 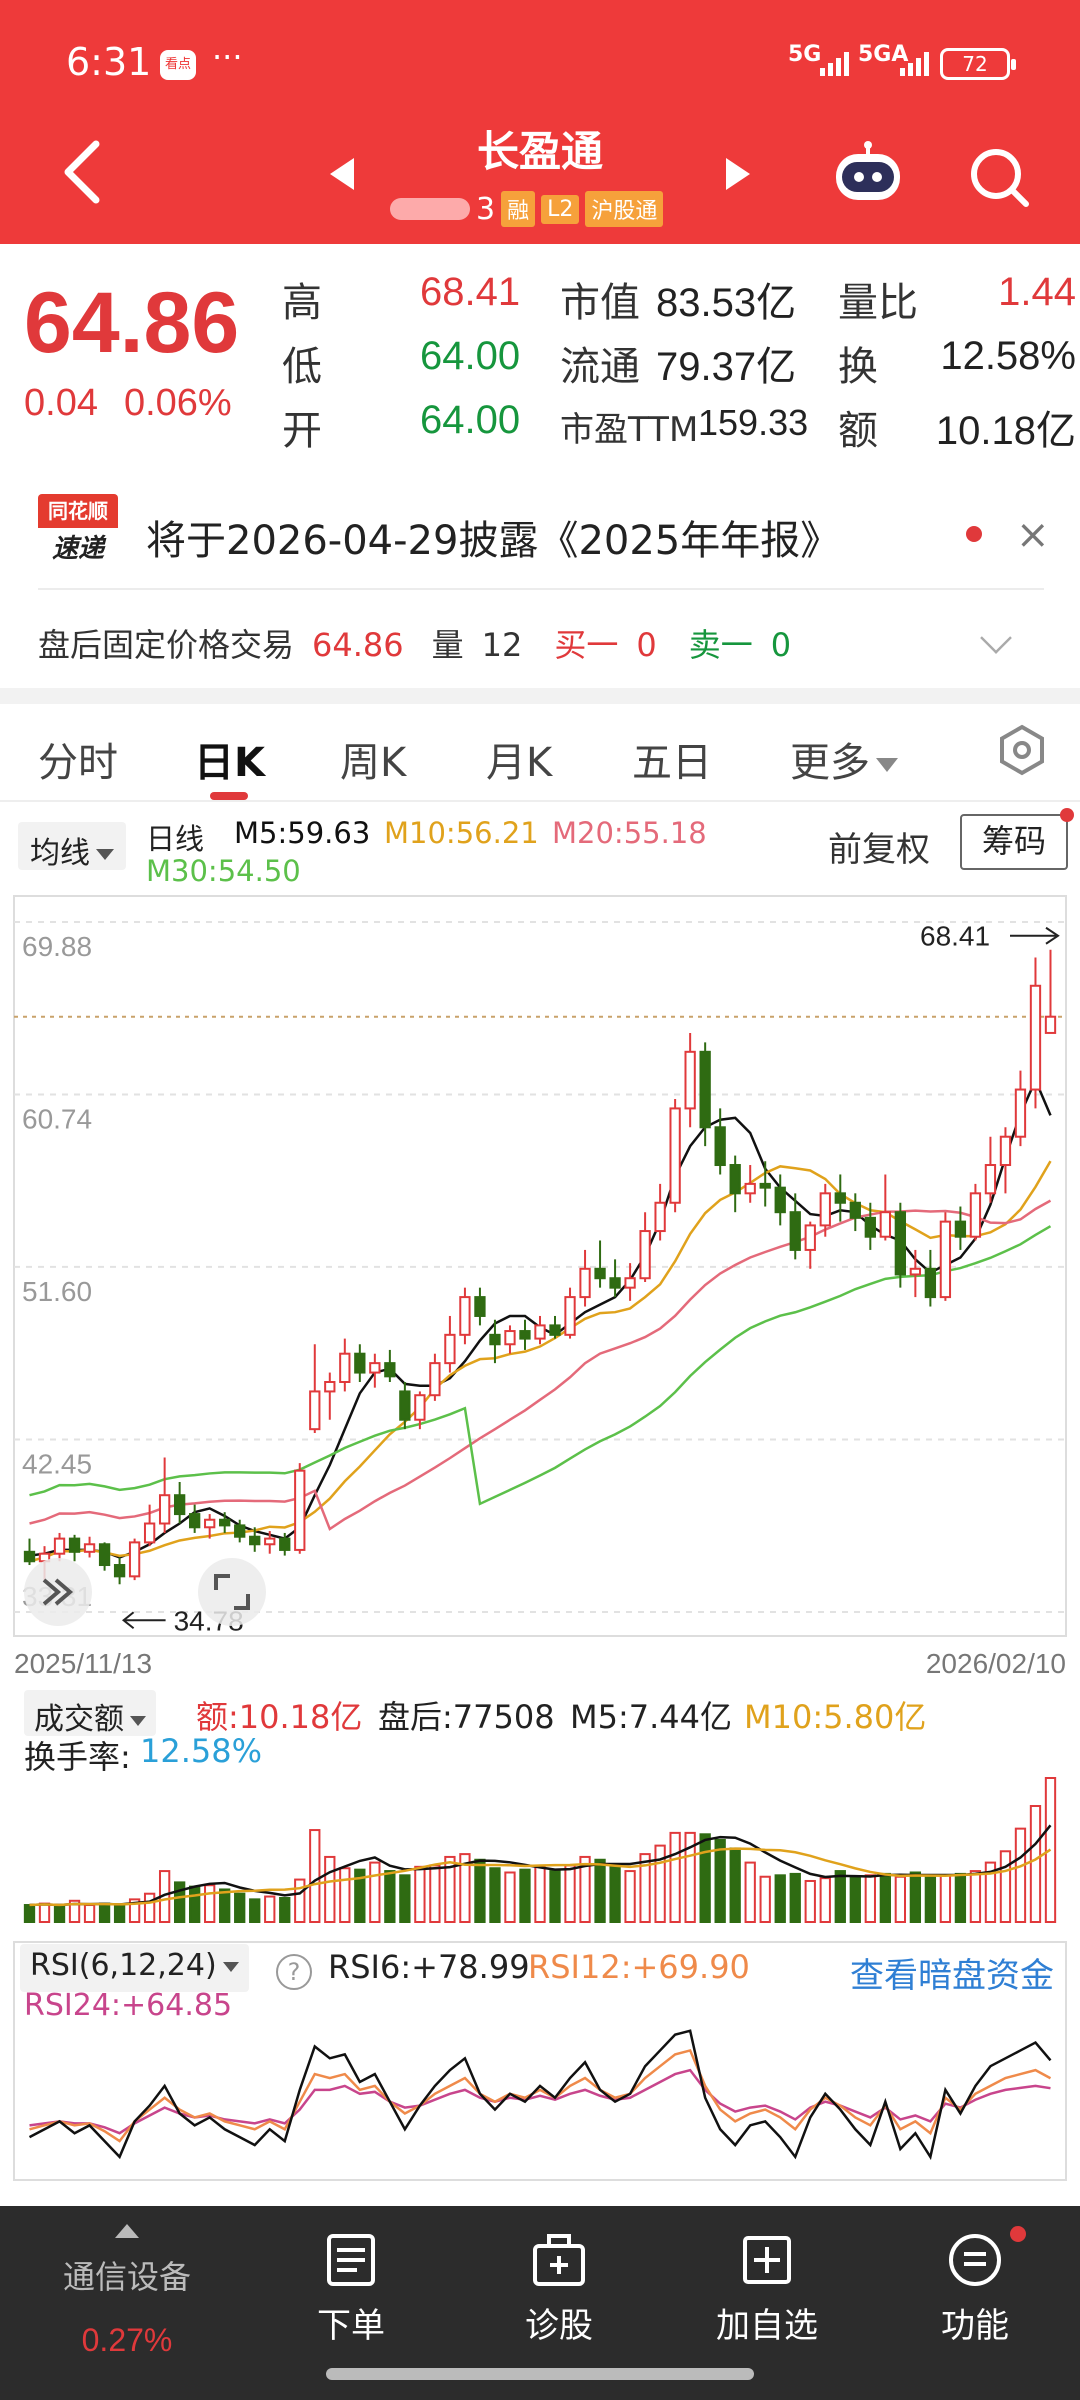 What do you see at coordinates (342, 174) in the screenshot?
I see `prev-stock-icon` at bounding box center [342, 174].